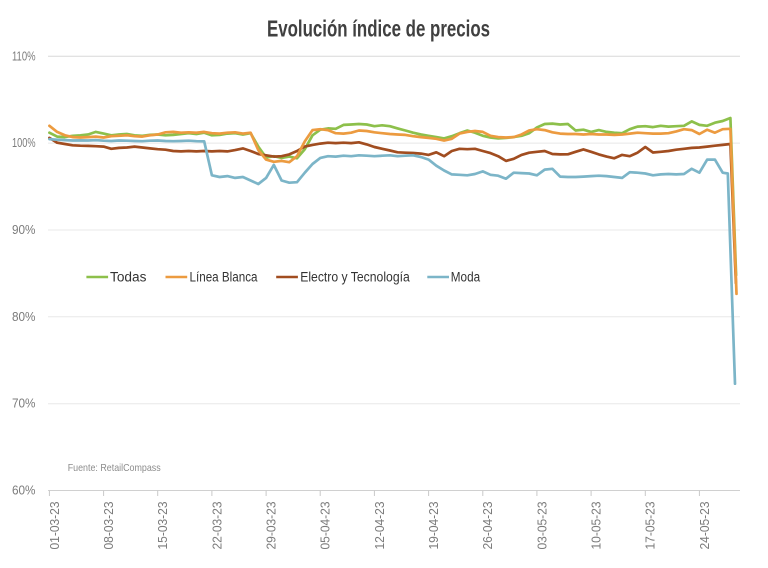 This screenshot has height=568, width=768. I want to click on svg-text: Evolución índice de precios, so click(378, 29).